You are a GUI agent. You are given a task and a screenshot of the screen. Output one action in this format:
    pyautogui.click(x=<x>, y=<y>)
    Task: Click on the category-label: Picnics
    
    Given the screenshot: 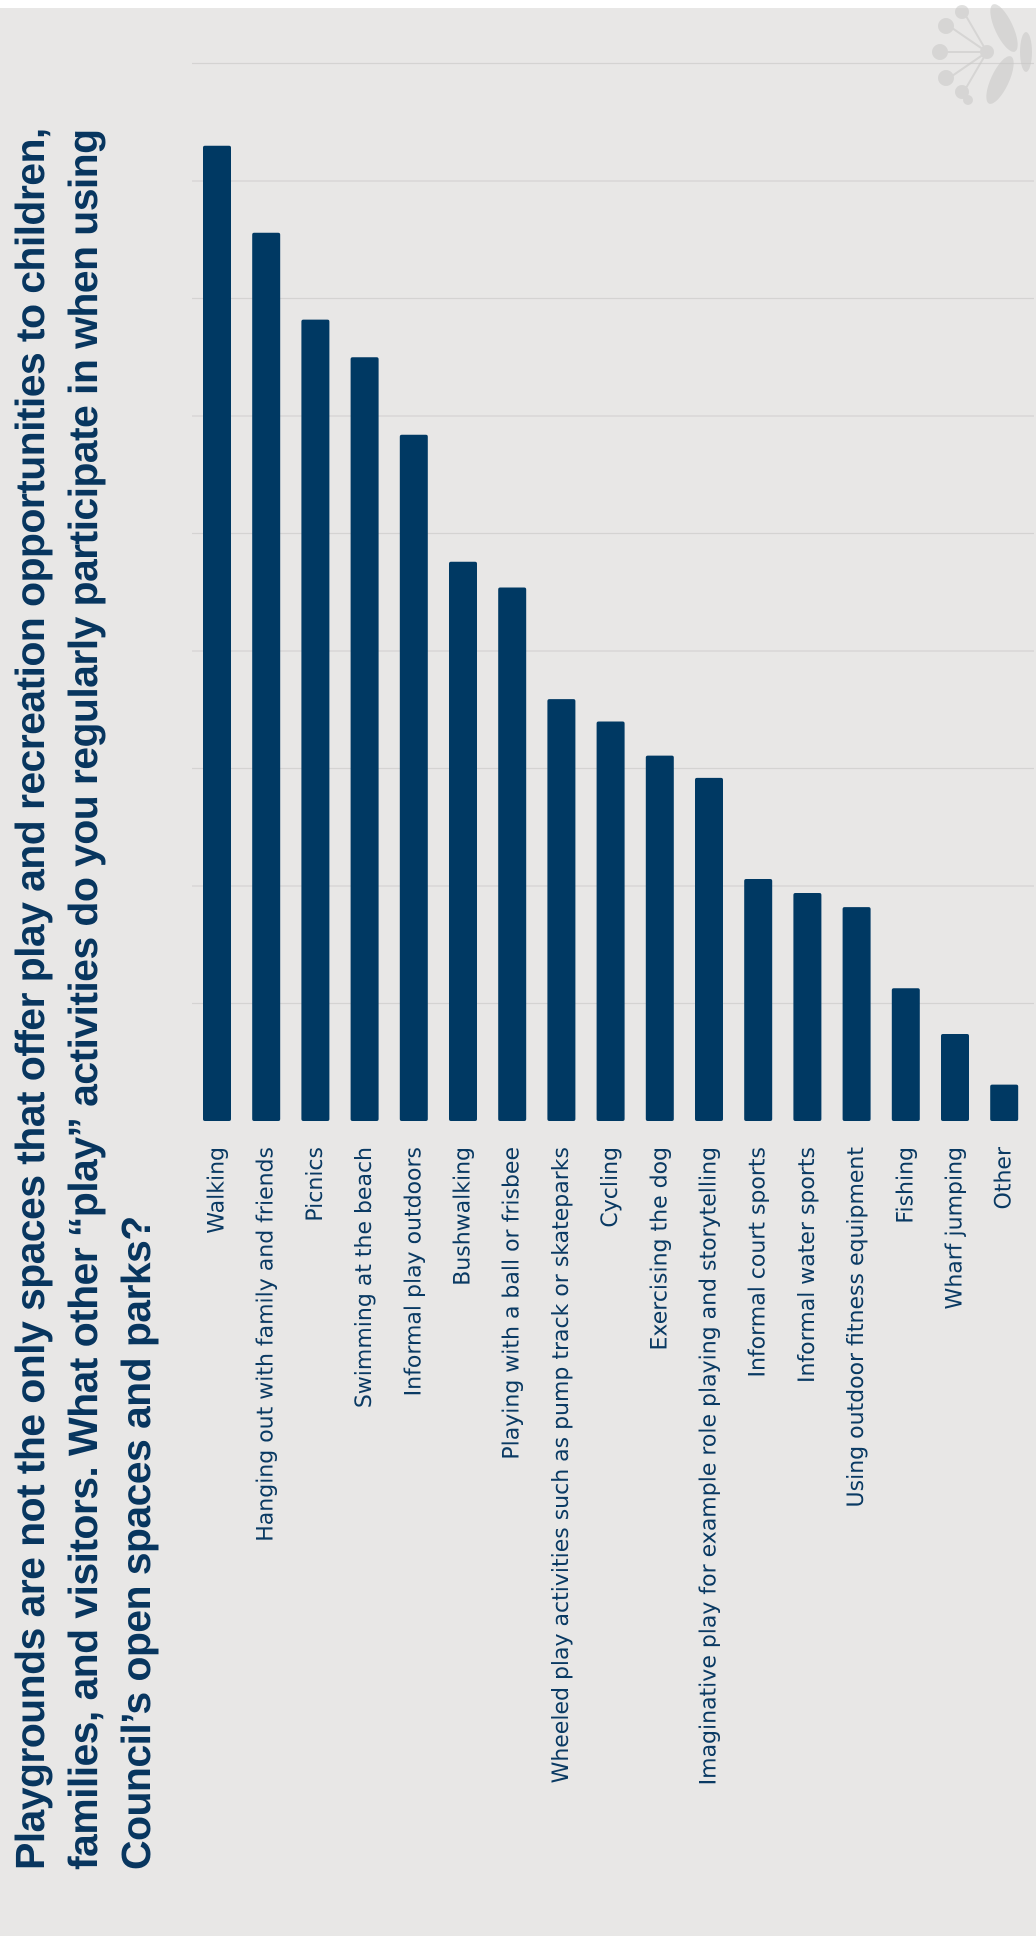 What is the action you would take?
    pyautogui.click(x=315, y=1184)
    